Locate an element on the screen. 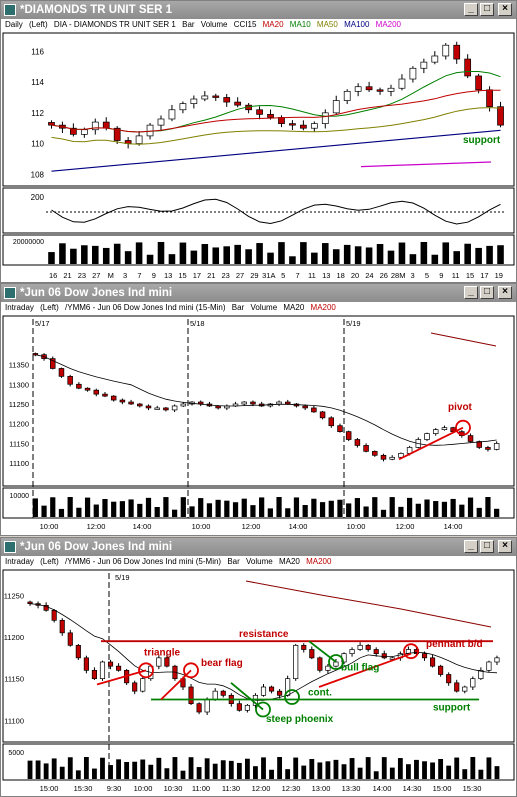 This screenshot has width=517, height=797. legend-ma20: MA20 is located at coordinates (289, 561).